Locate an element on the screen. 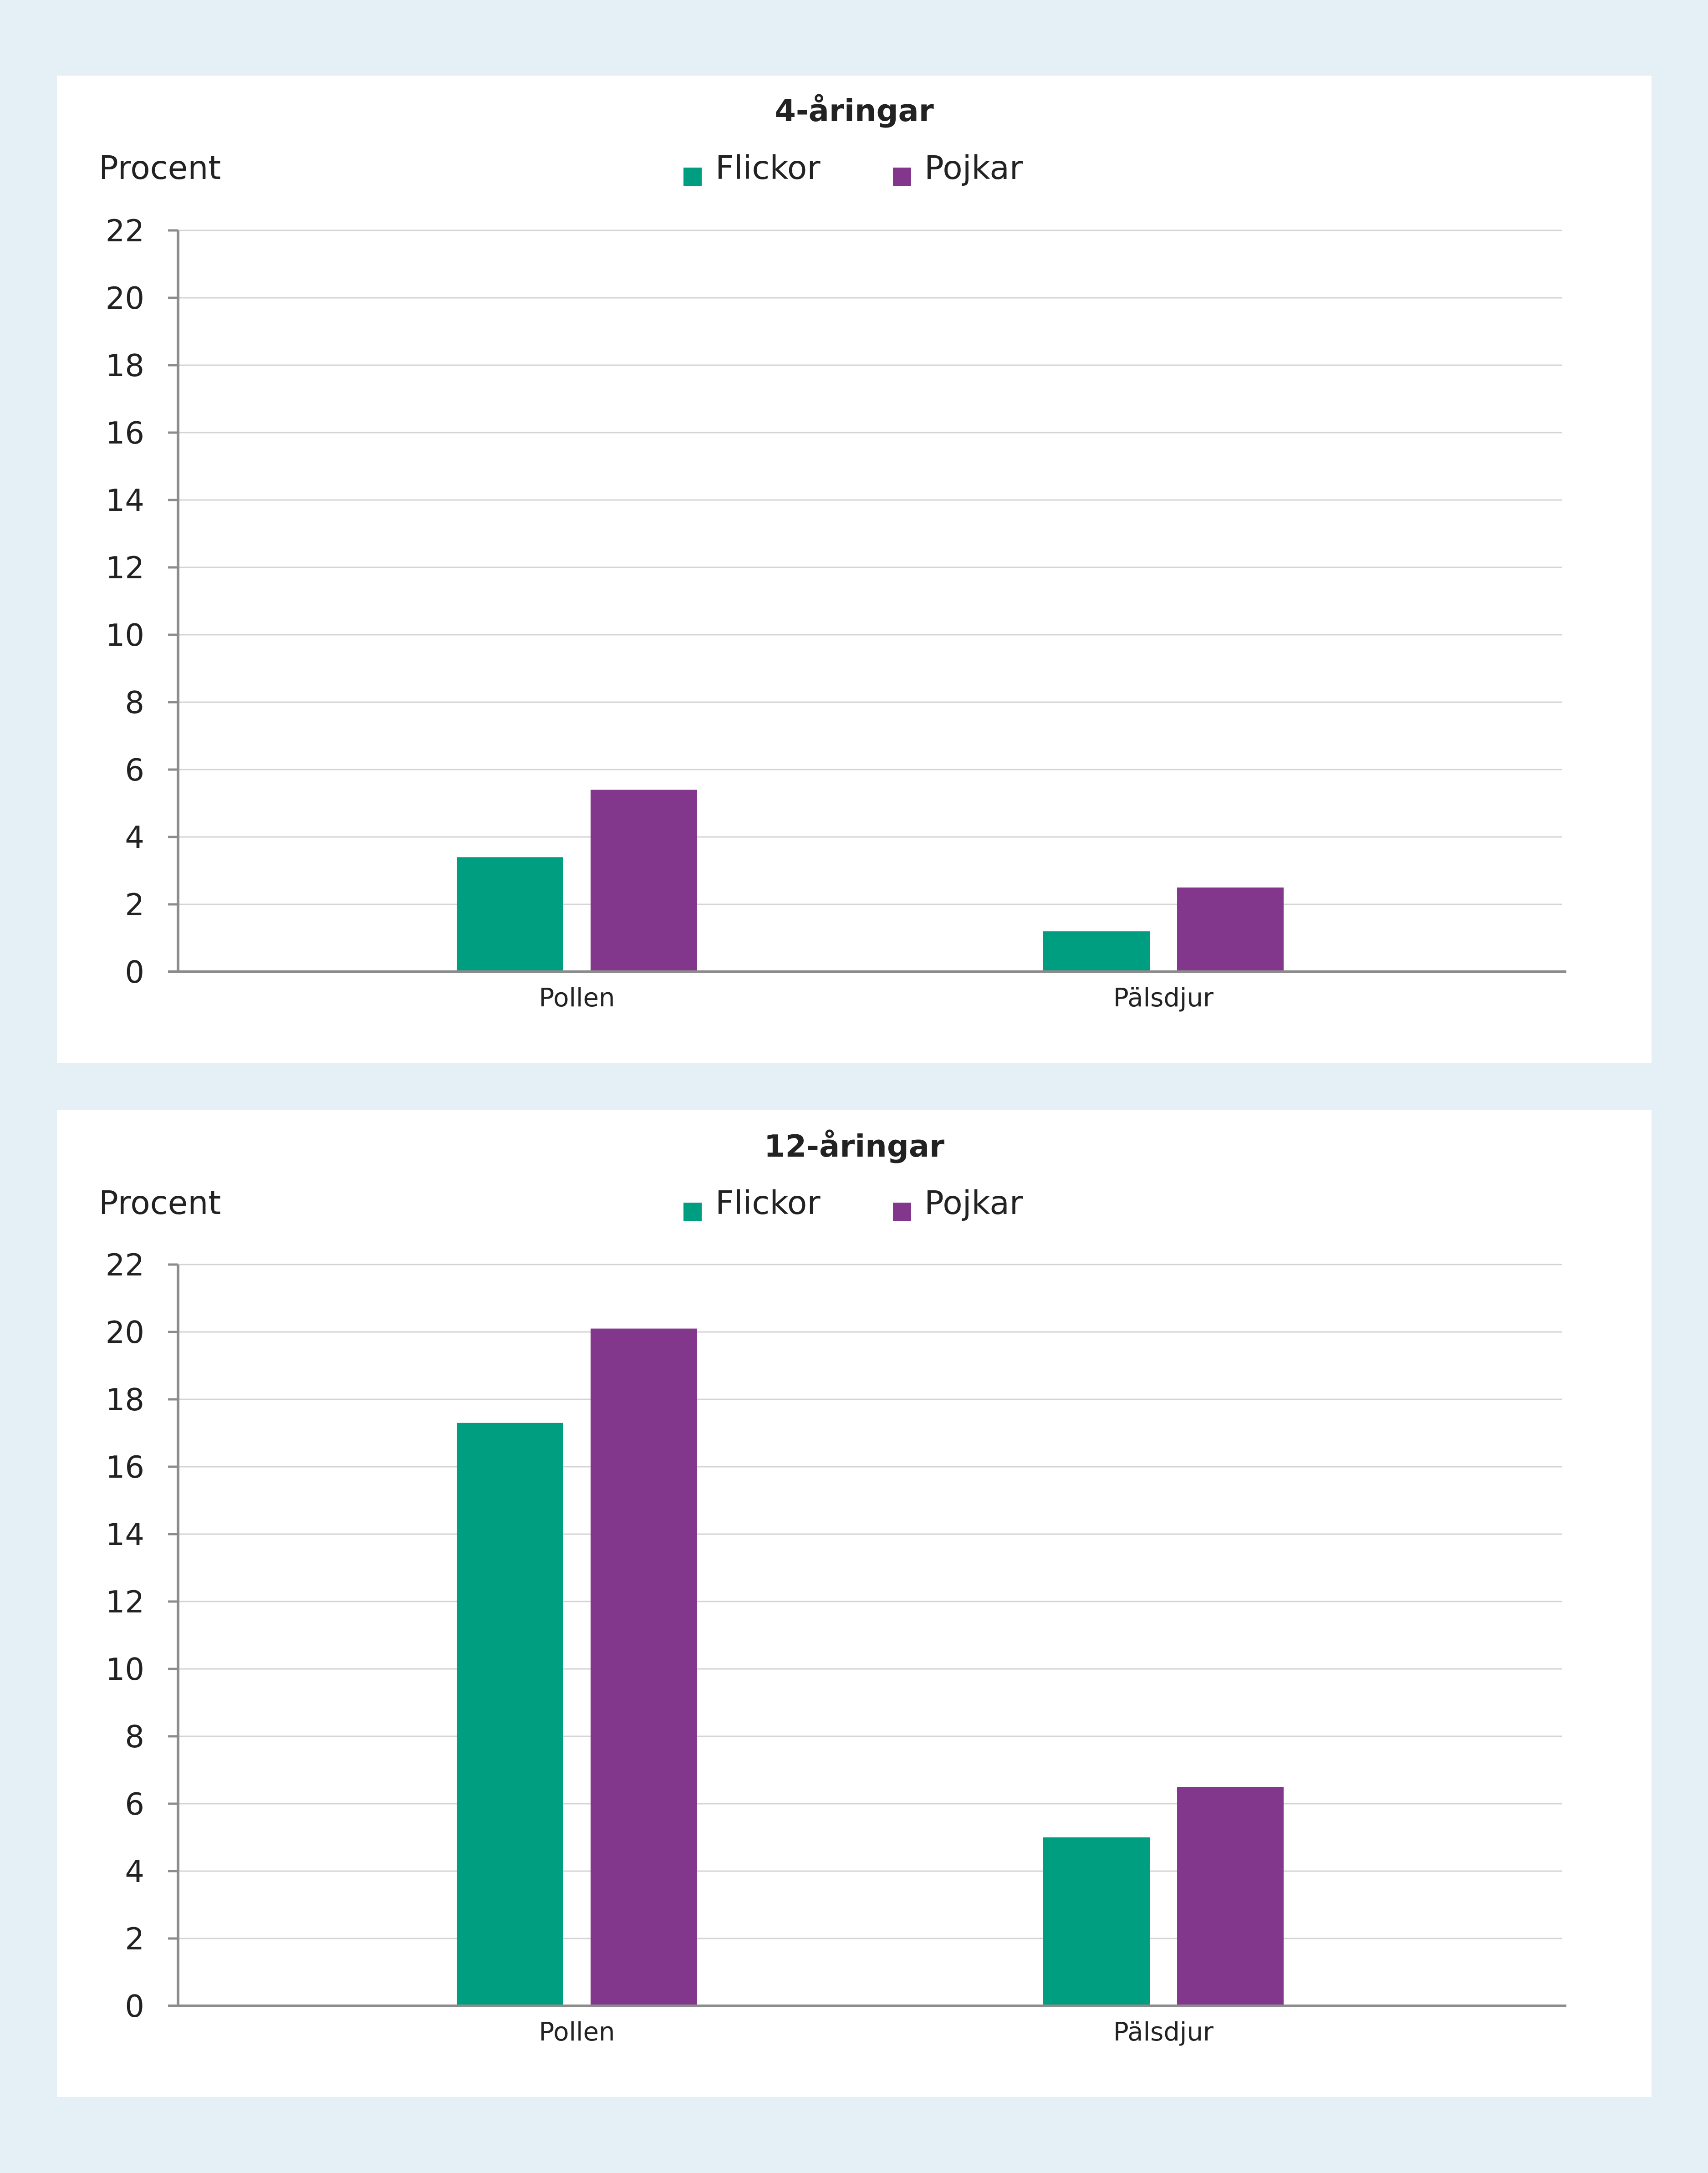  chart-title: 4-åringar is located at coordinates (855, 110).